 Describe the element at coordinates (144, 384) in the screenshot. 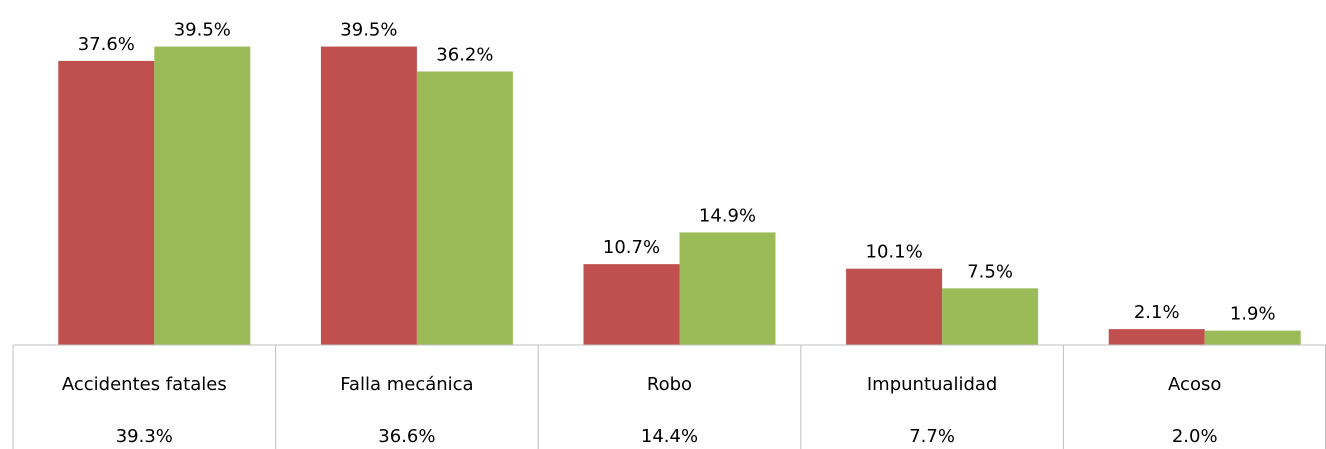

I see `category-label: Accidentes fatales` at that location.